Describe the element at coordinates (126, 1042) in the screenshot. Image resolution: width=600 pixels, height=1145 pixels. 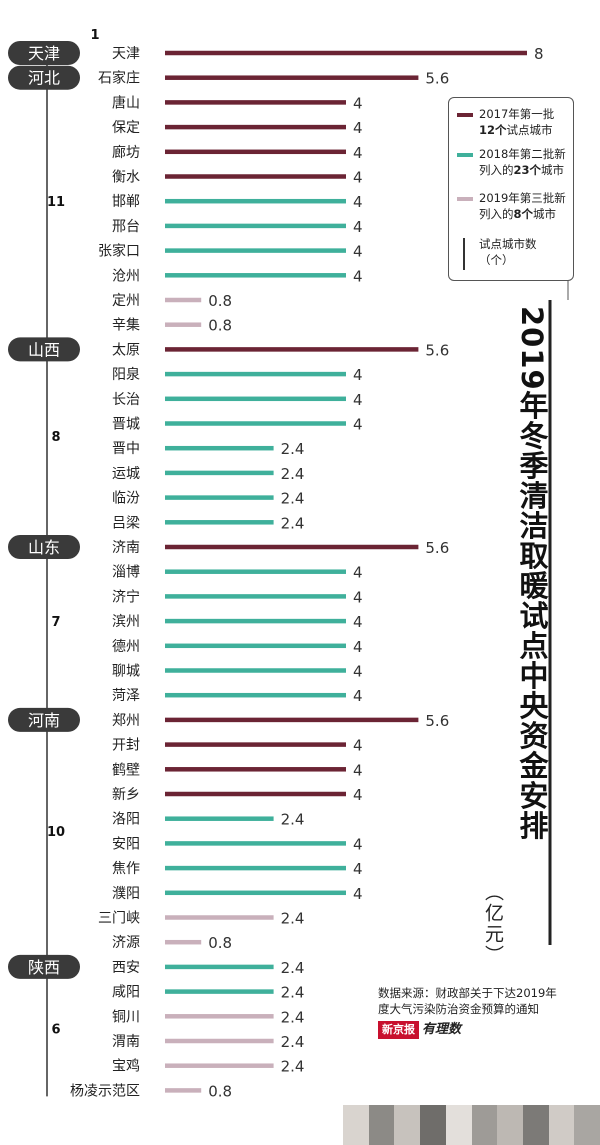
I see `city-label: 渭南` at that location.